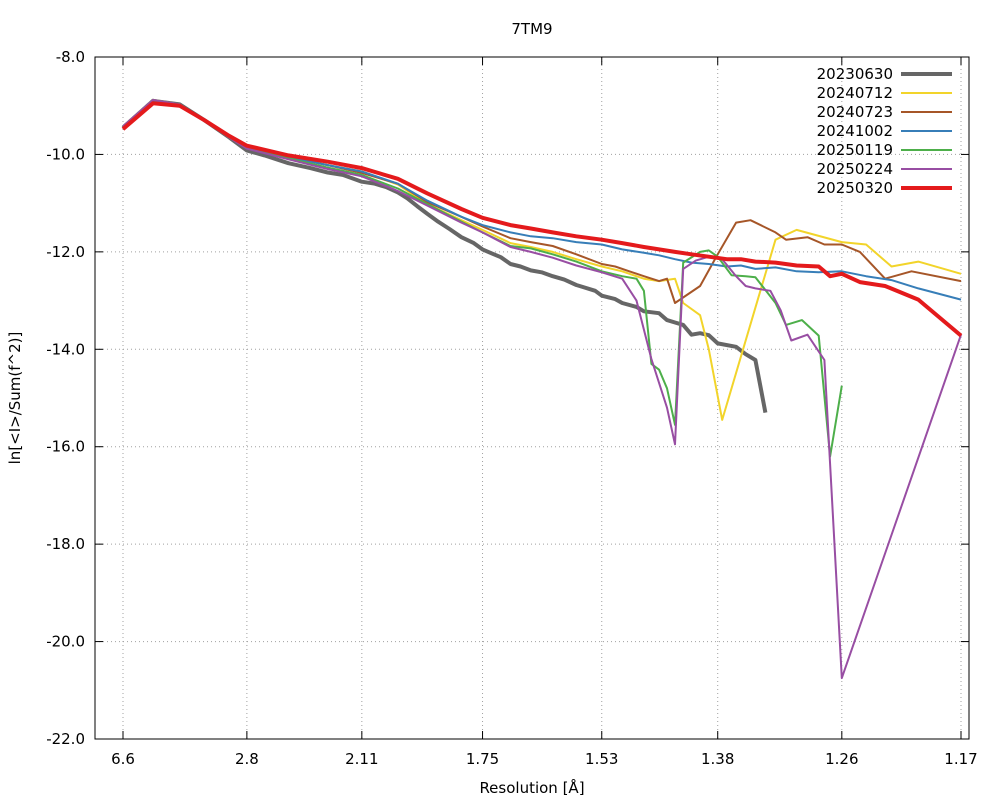 Image resolution: width=1000 pixels, height=800 pixels. I want to click on x-tick-label: 1.75, so click(482, 759).